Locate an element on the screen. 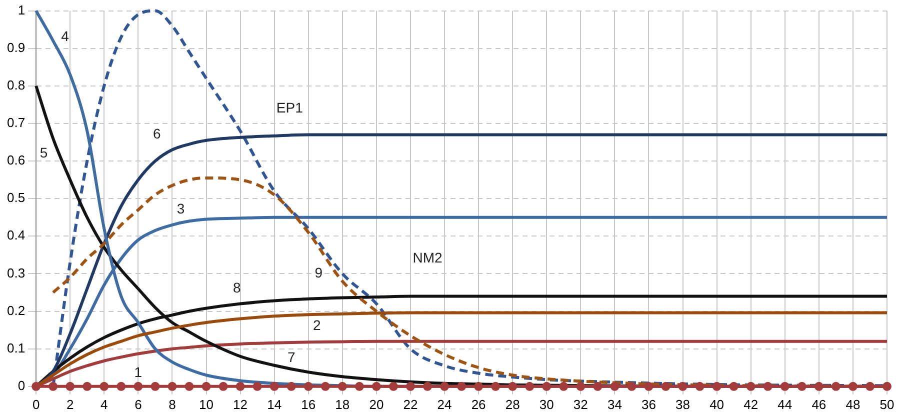  x-tick-label: 26 is located at coordinates (478, 404).